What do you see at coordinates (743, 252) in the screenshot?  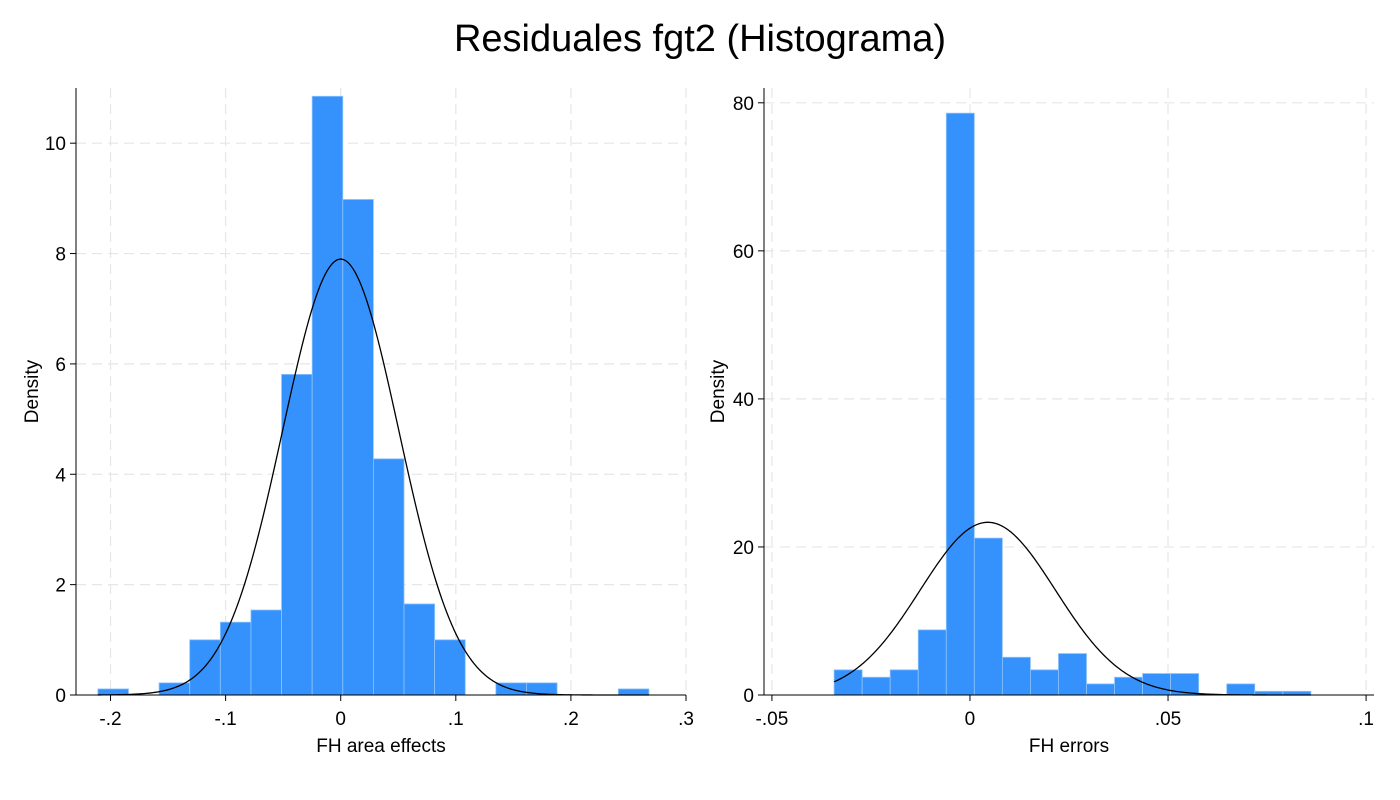 I see `y-tick-label: 60` at bounding box center [743, 252].